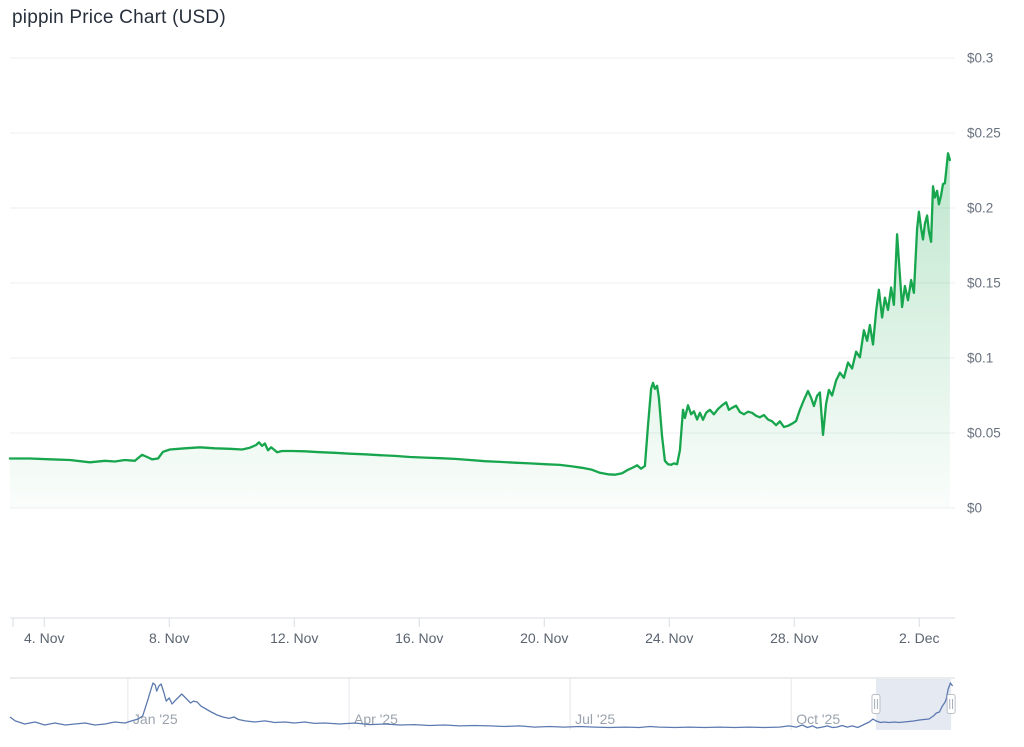 This screenshot has width=1024, height=747. What do you see at coordinates (544, 638) in the screenshot?
I see `x-axis-label: 20. Nov` at bounding box center [544, 638].